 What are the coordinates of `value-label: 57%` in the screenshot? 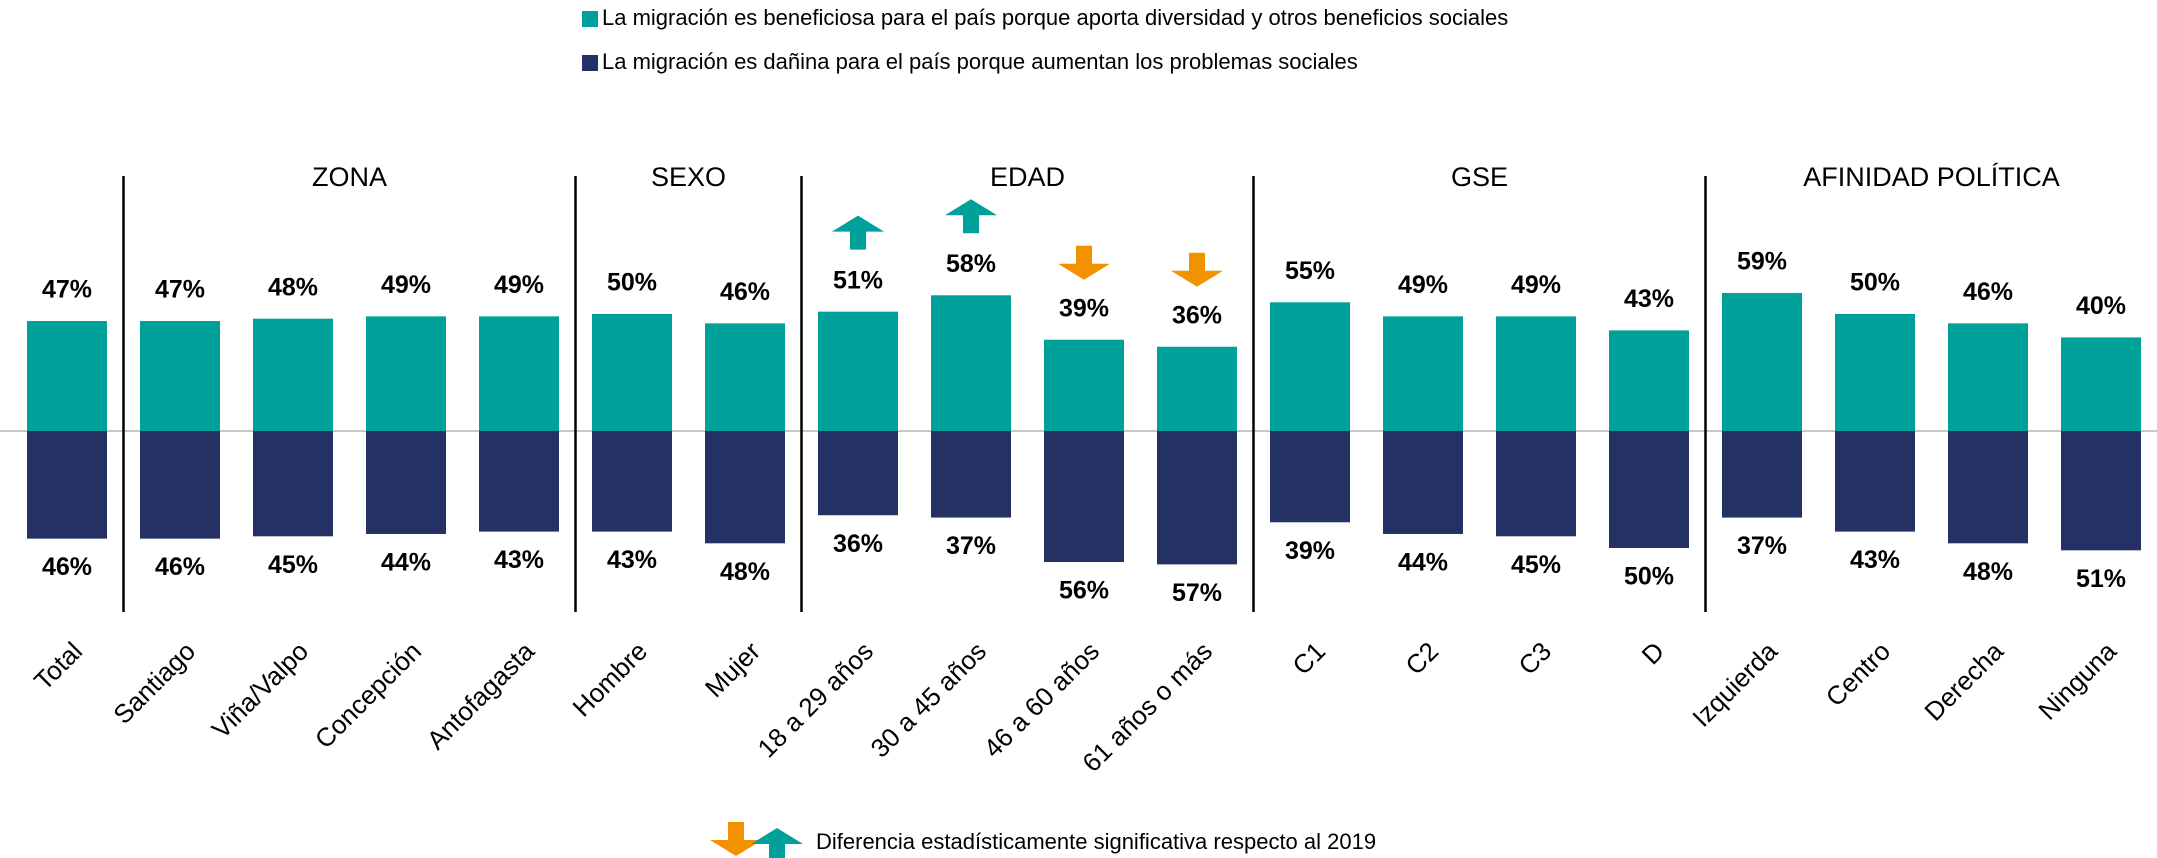 It's located at (1197, 593).